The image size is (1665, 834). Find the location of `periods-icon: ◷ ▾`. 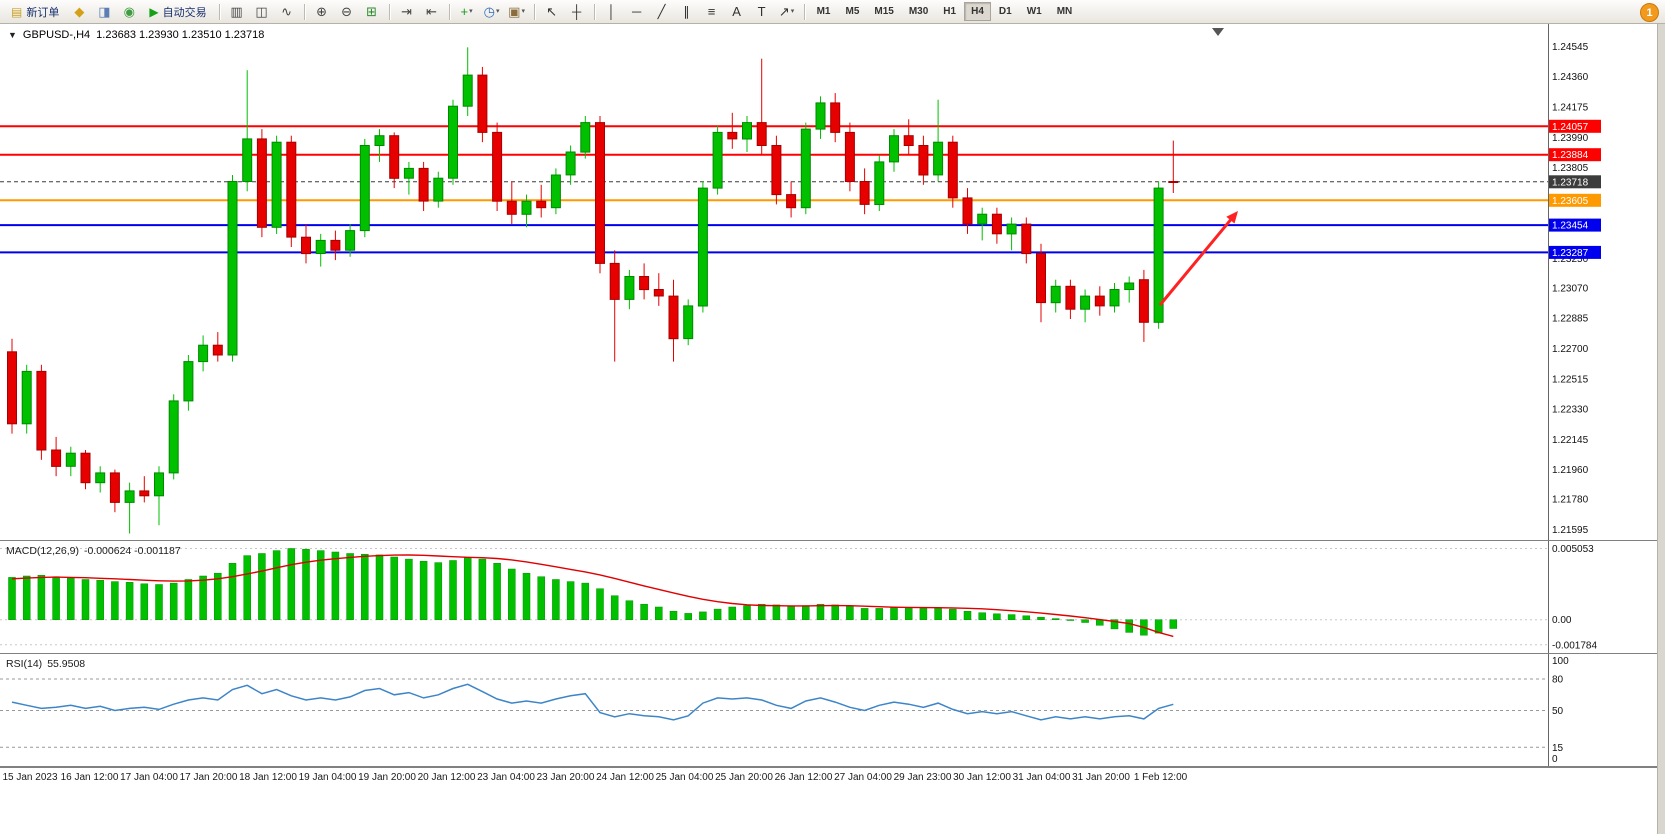

periods-icon: ◷ ▾ is located at coordinates (492, 12).